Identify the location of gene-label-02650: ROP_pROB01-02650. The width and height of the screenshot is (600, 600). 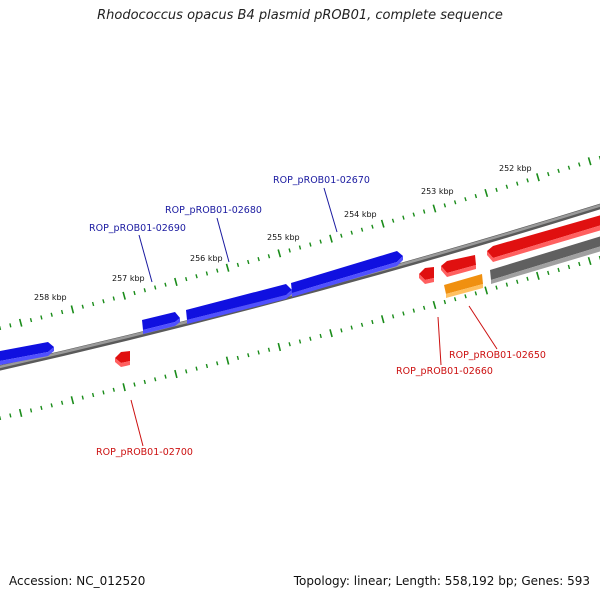
(497, 355).